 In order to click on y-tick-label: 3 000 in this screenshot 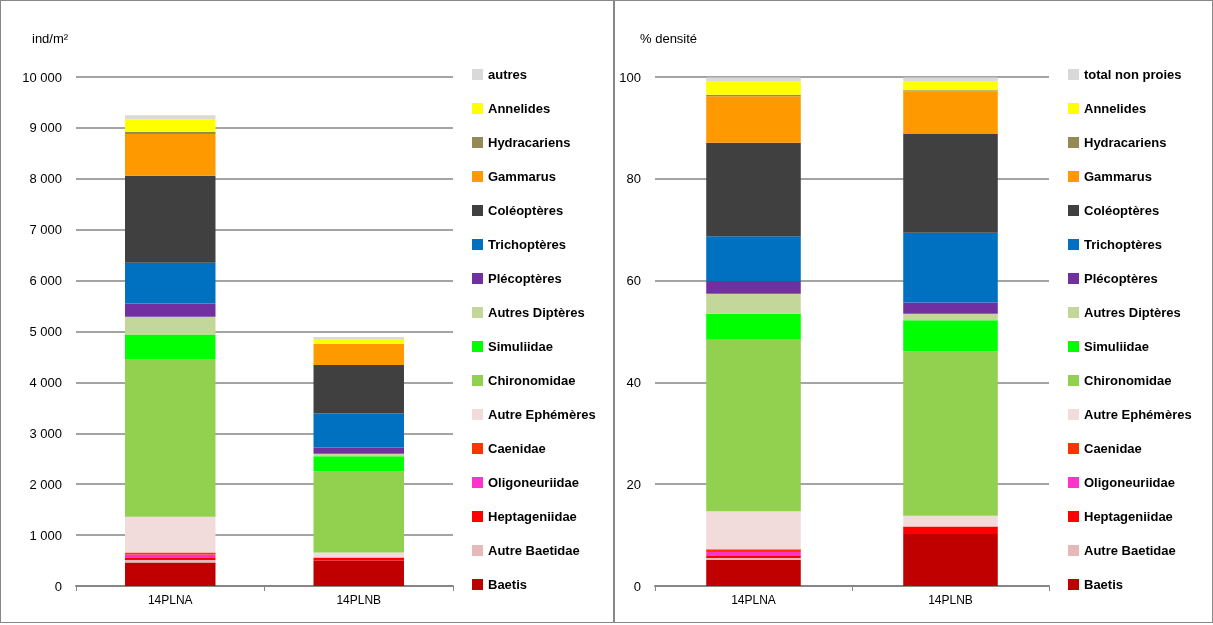, I will do `click(45, 433)`.